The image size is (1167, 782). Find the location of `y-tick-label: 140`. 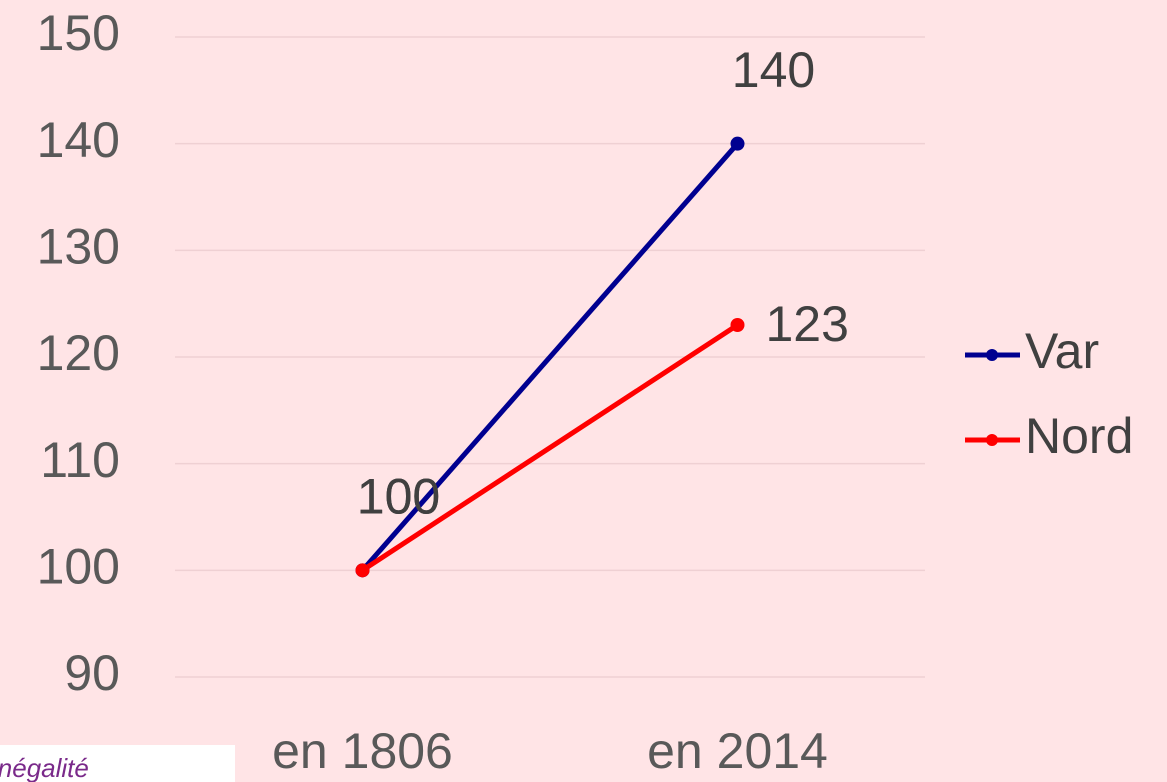

y-tick-label: 140 is located at coordinates (78, 140).